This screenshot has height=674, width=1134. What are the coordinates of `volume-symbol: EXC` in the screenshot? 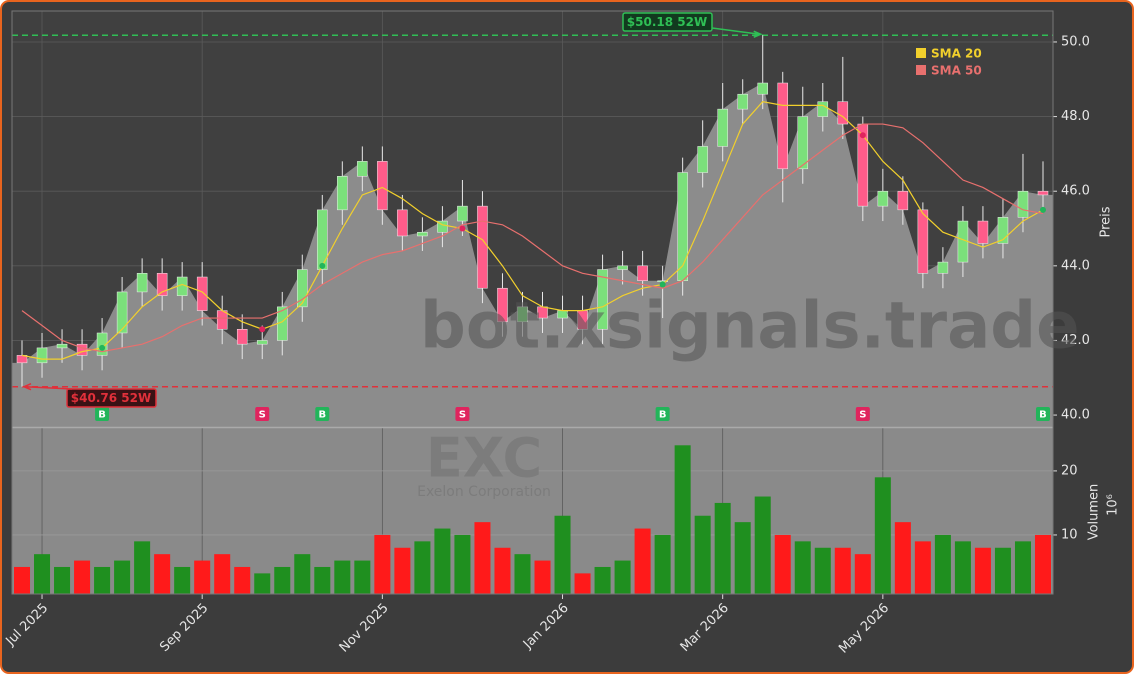 It's located at (484, 458).